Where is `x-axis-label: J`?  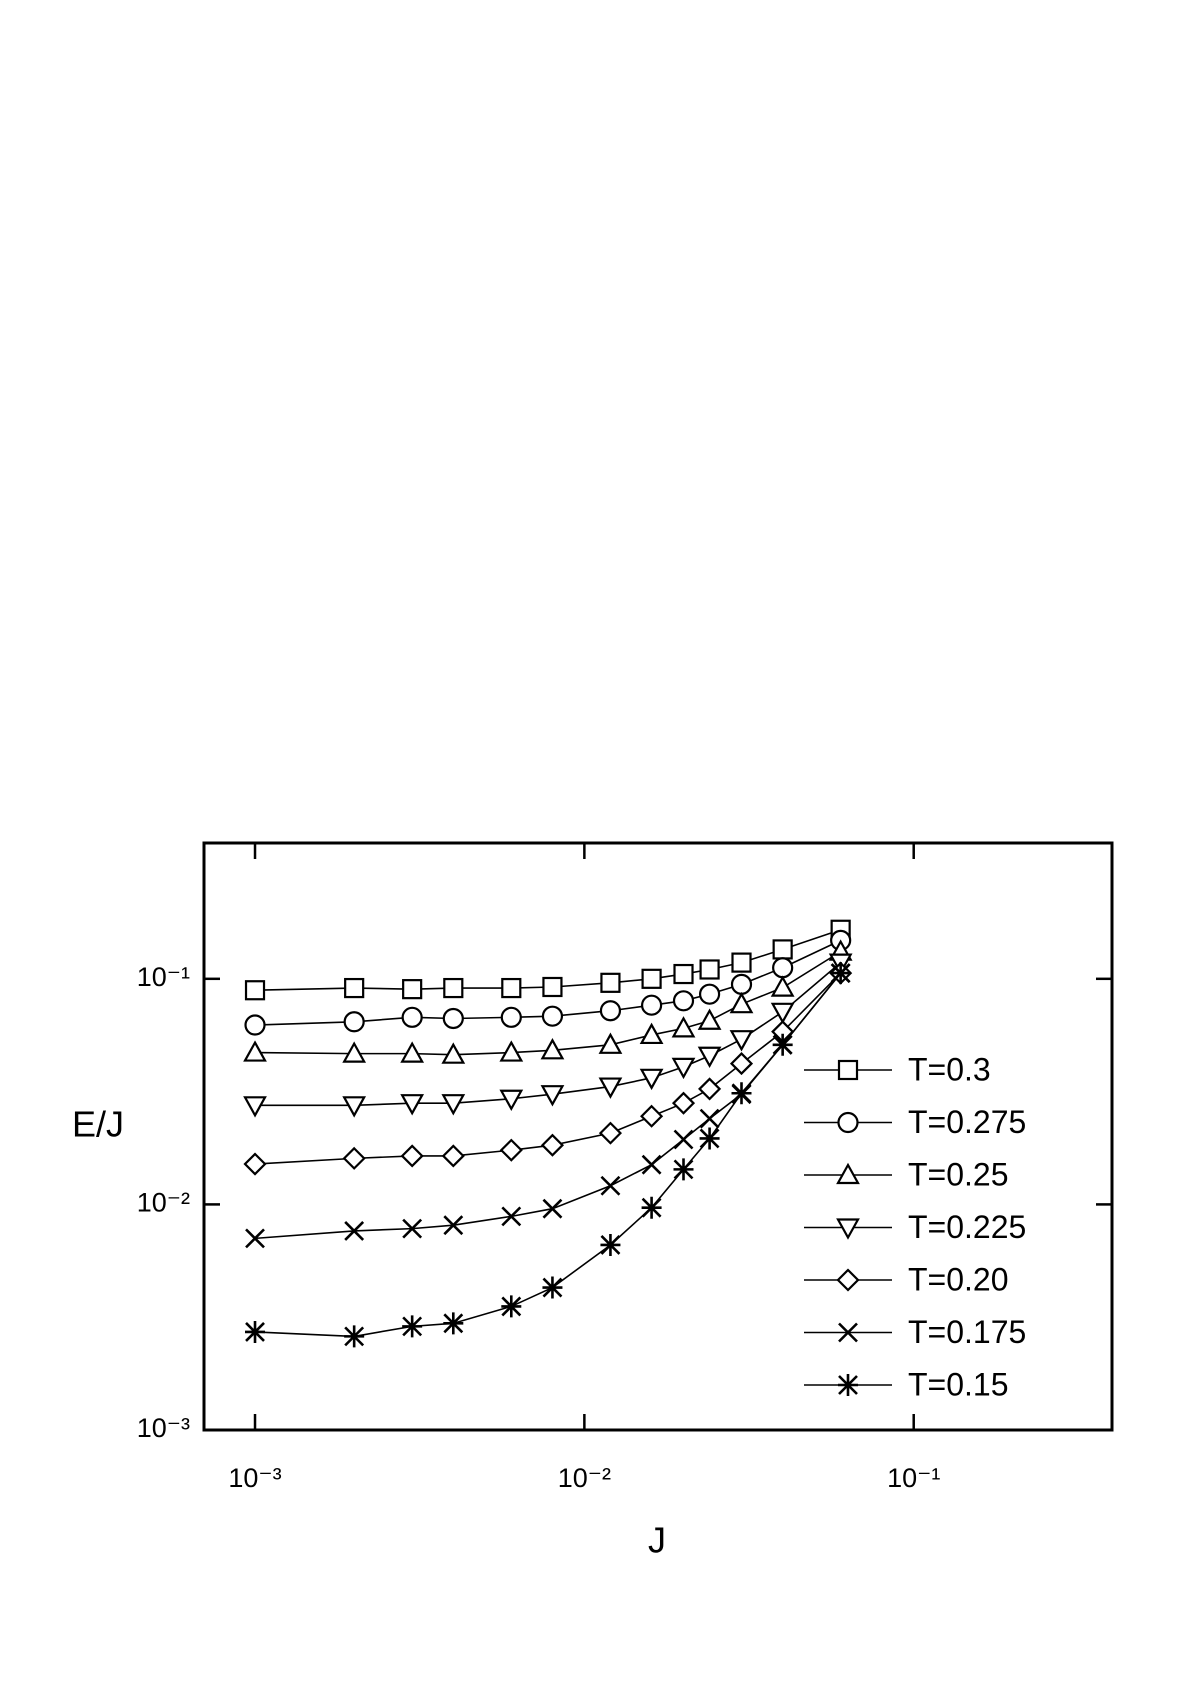
x-axis-label: J is located at coordinates (657, 1540).